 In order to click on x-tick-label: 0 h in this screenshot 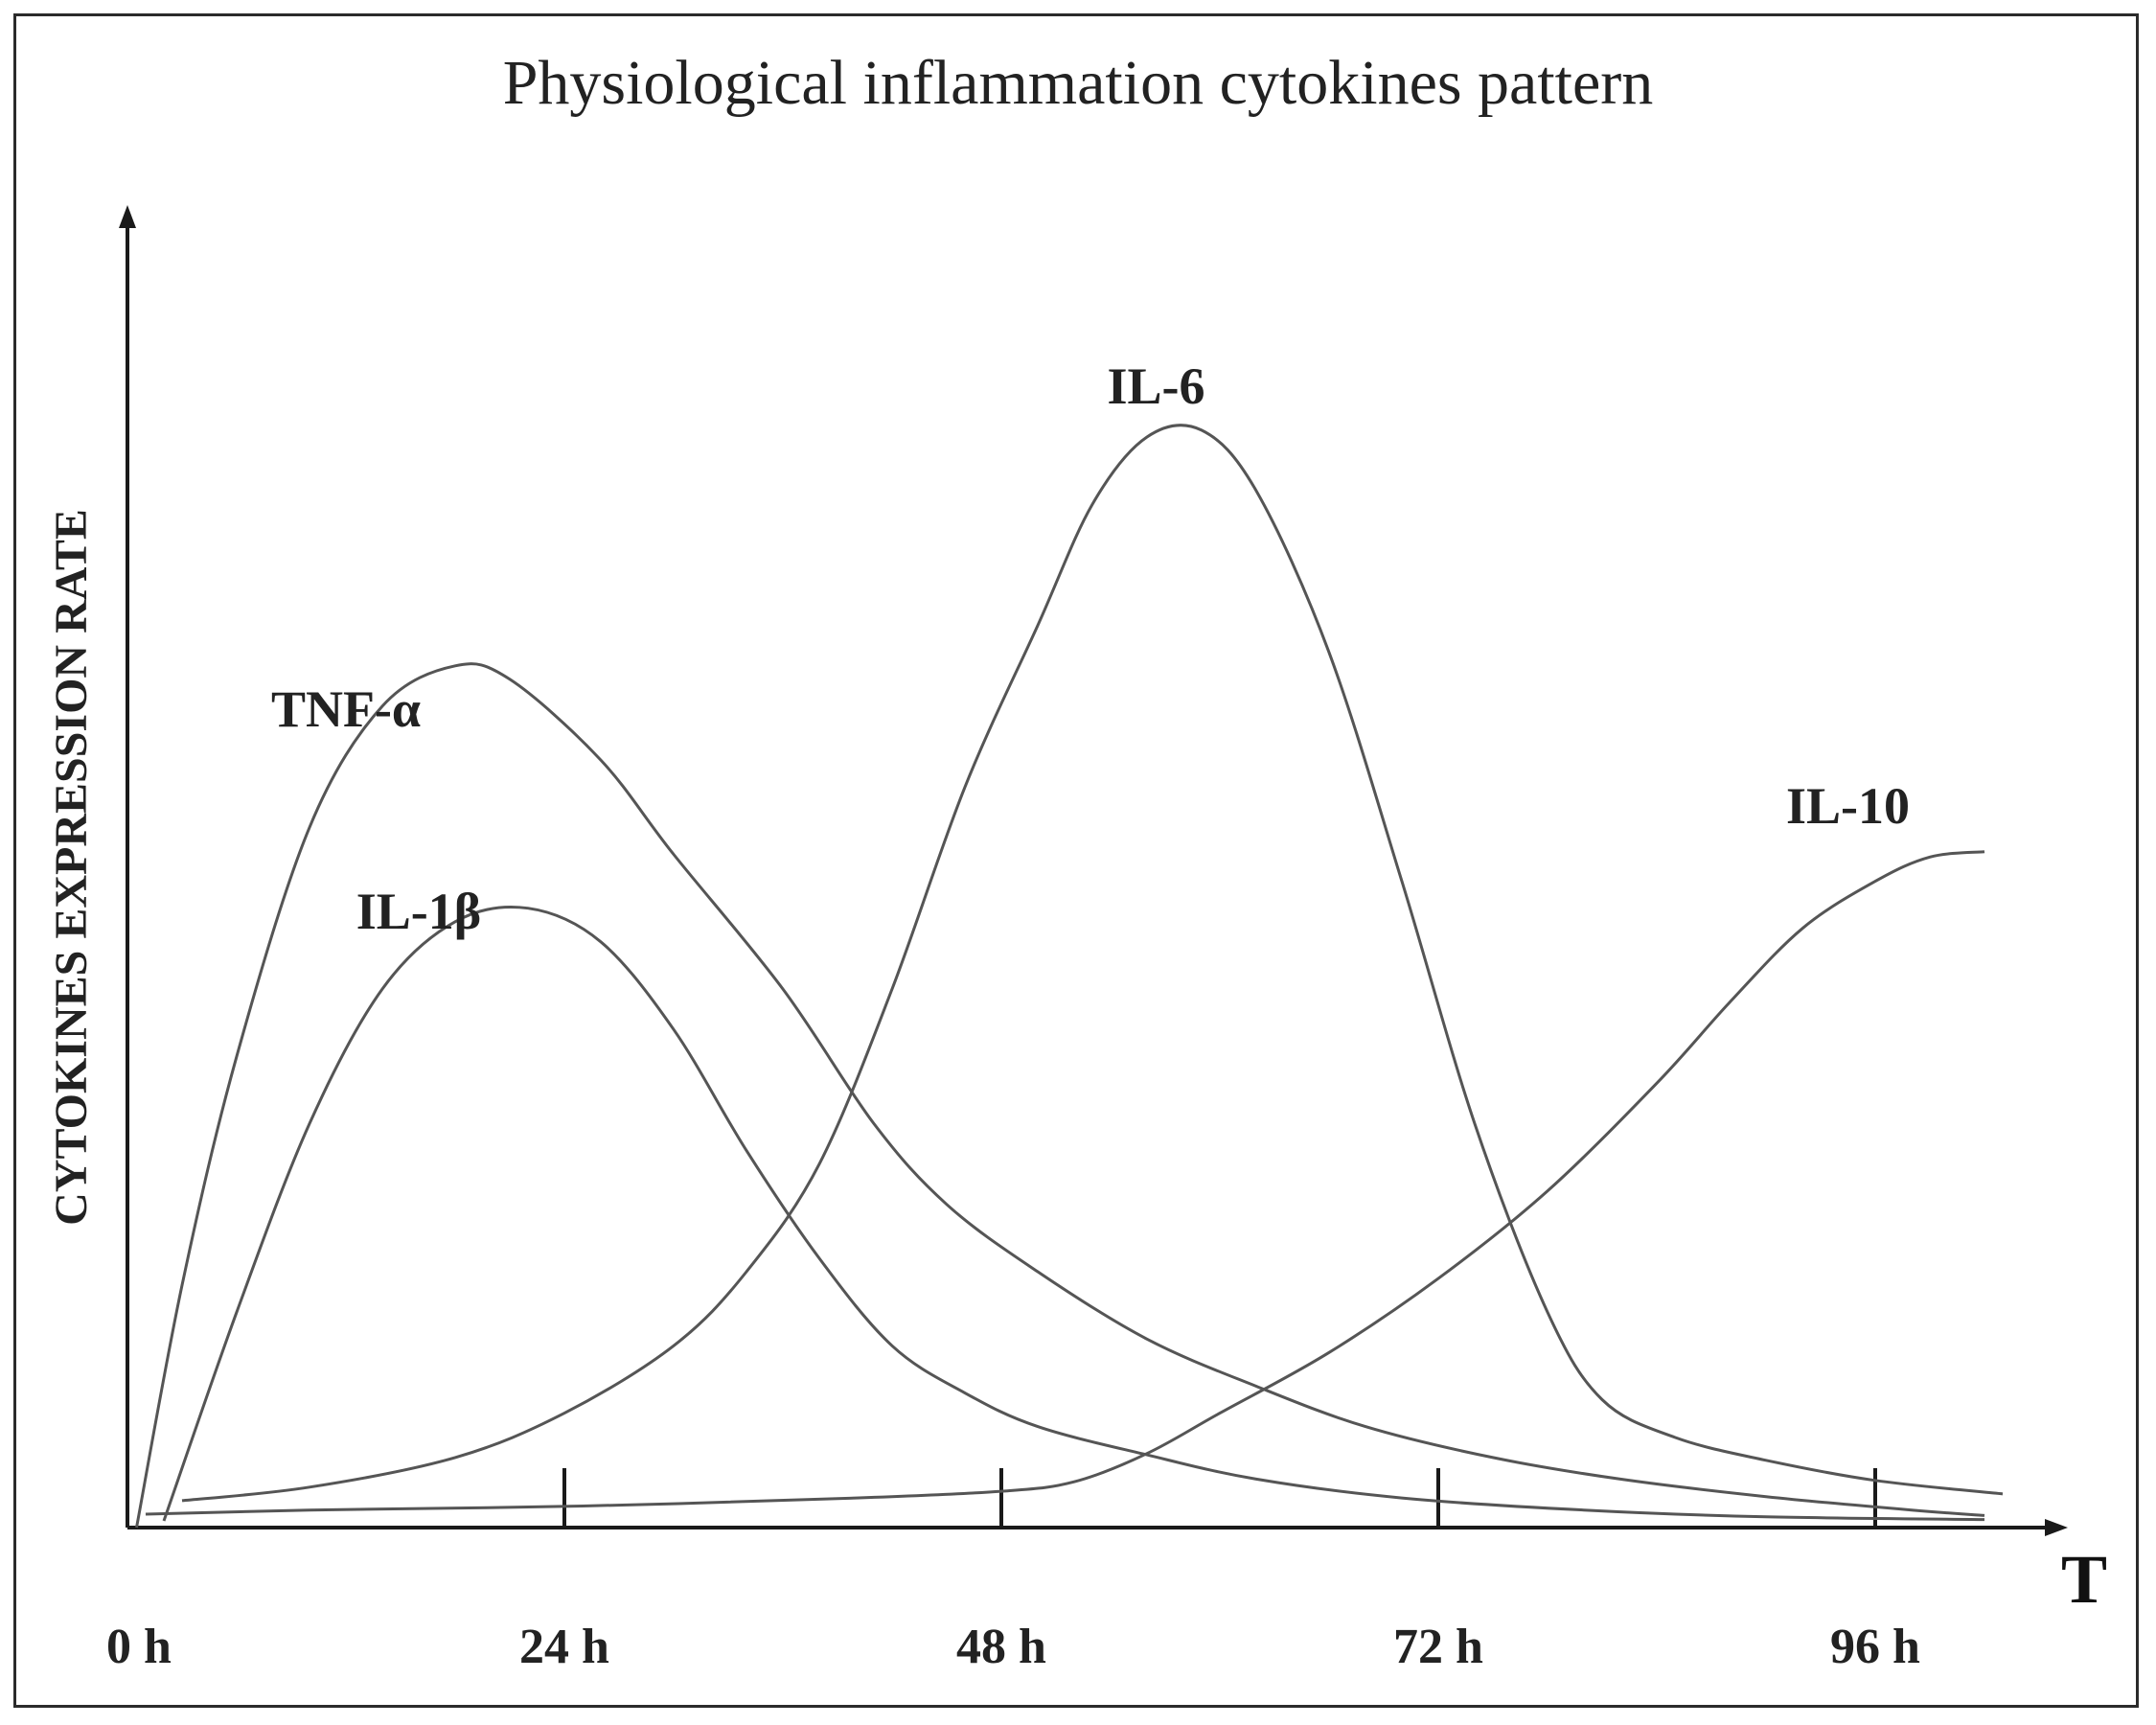, I will do `click(139, 1647)`.